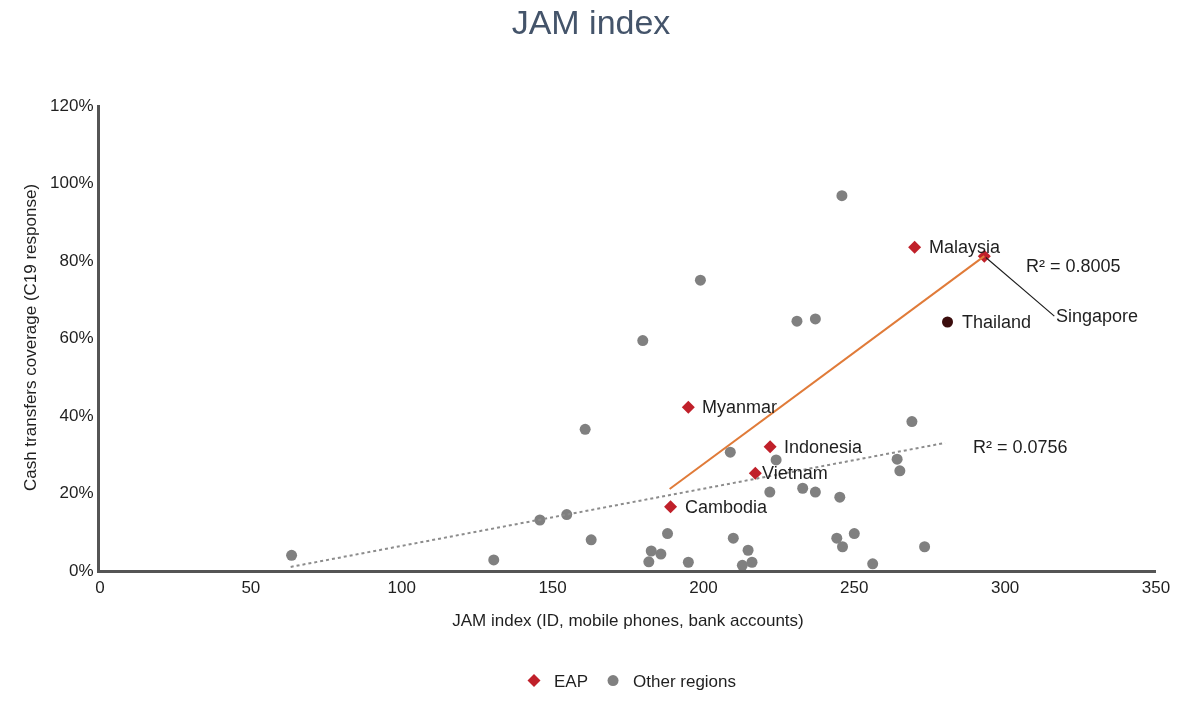 The width and height of the screenshot is (1182, 711). What do you see at coordinates (81, 570) in the screenshot?
I see `y-tick-label: 0%` at bounding box center [81, 570].